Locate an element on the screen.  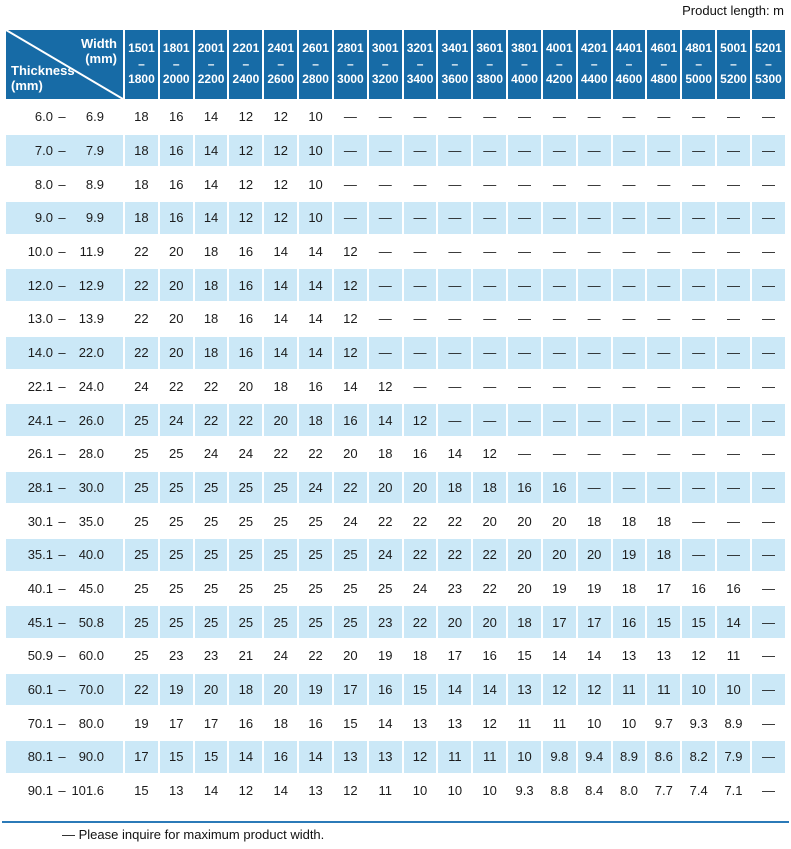
width-header-cell: 2801 –3000 is located at coordinates (350, 64).